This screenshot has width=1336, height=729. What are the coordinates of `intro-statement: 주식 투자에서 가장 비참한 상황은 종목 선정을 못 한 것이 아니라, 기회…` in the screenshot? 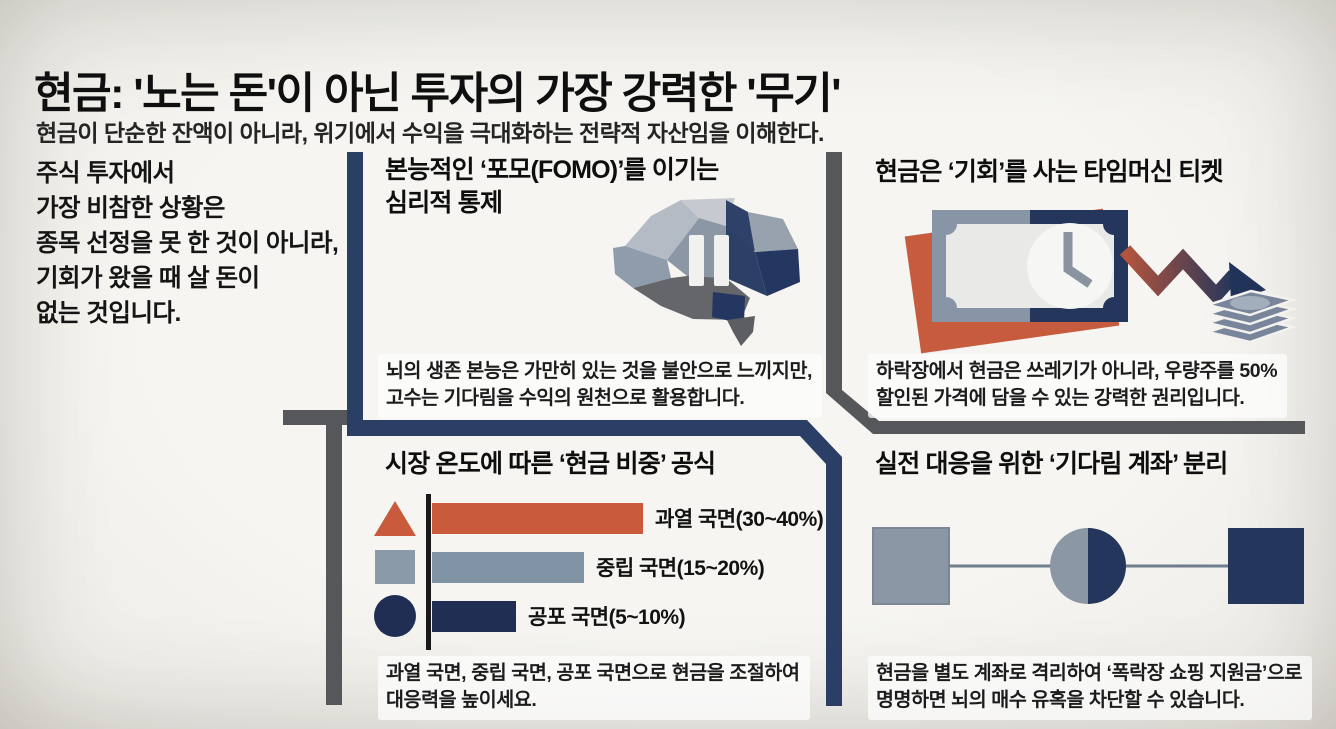 It's located at (187, 243).